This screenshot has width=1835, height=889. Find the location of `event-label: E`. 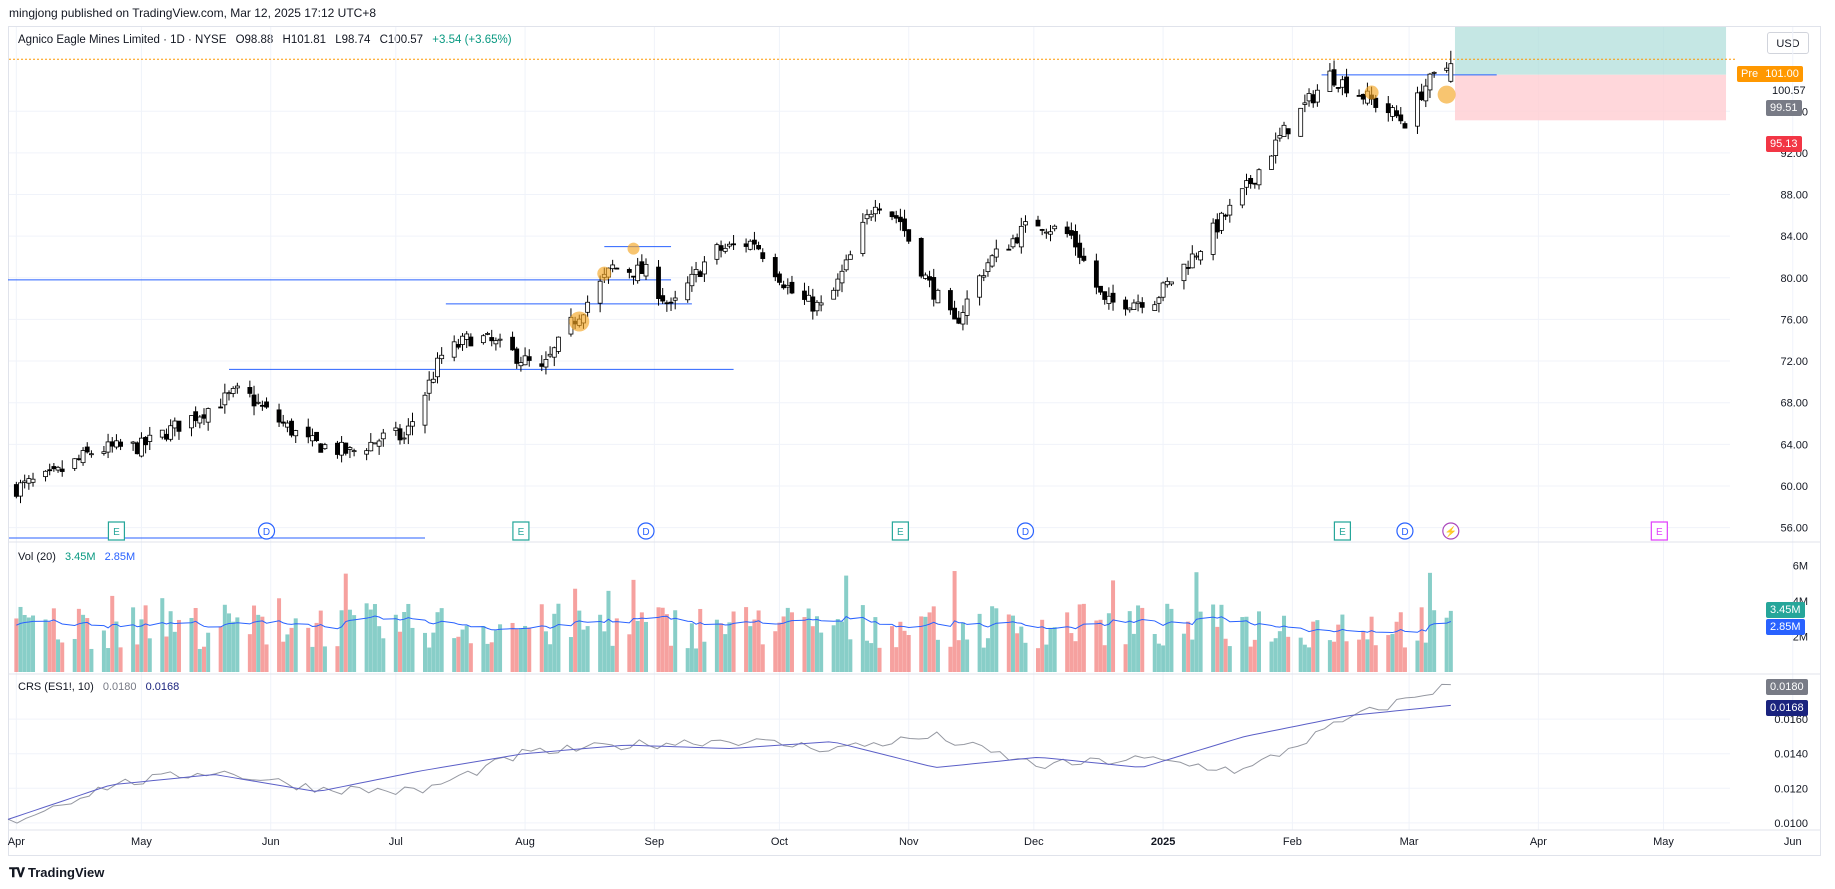

event-label: E is located at coordinates (116, 532).